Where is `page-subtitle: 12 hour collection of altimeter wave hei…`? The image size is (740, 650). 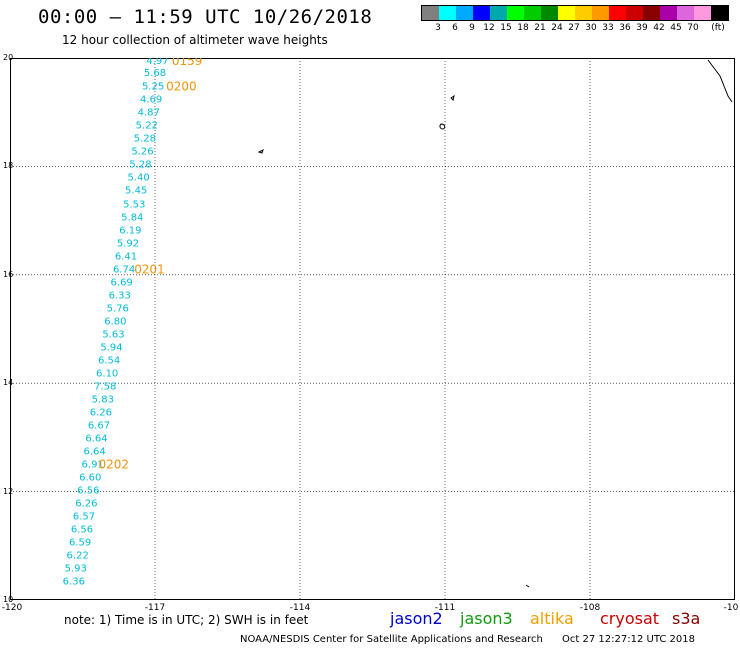
page-subtitle: 12 hour collection of altimeter wave hei… is located at coordinates (195, 40).